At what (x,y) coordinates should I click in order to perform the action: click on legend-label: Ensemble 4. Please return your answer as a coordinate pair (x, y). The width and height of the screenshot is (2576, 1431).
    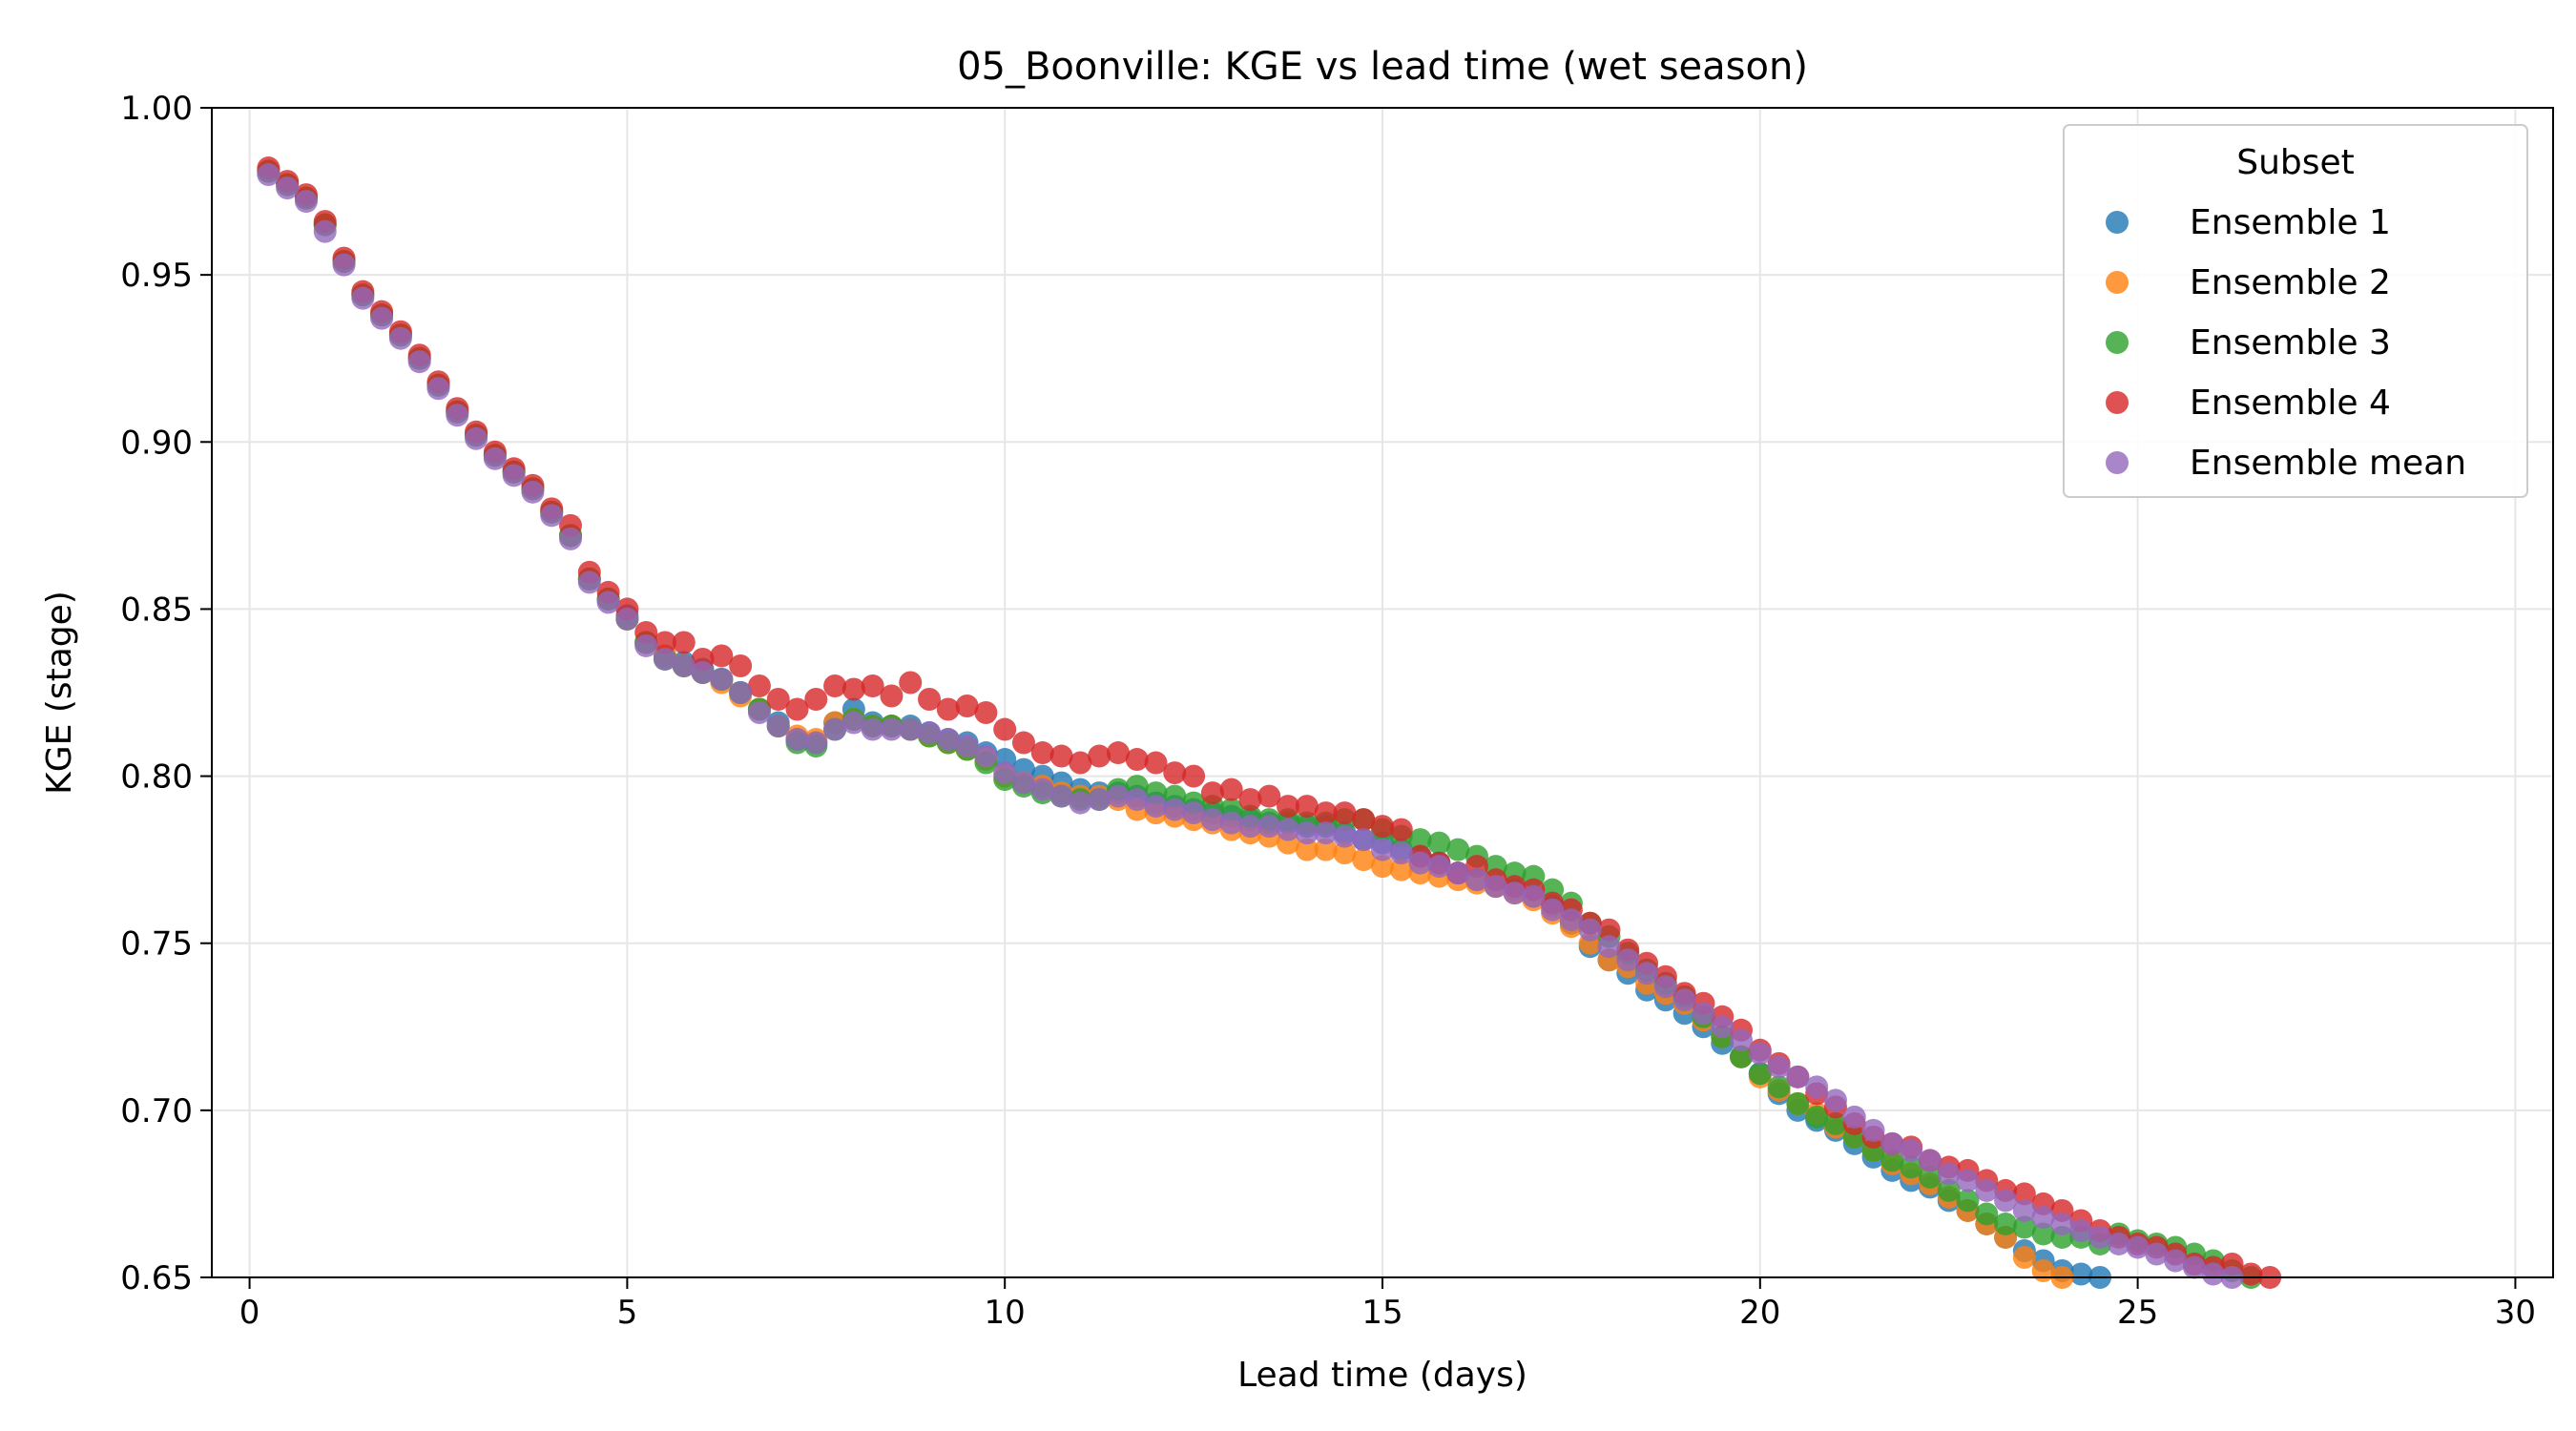
    Looking at the image, I should click on (2290, 403).